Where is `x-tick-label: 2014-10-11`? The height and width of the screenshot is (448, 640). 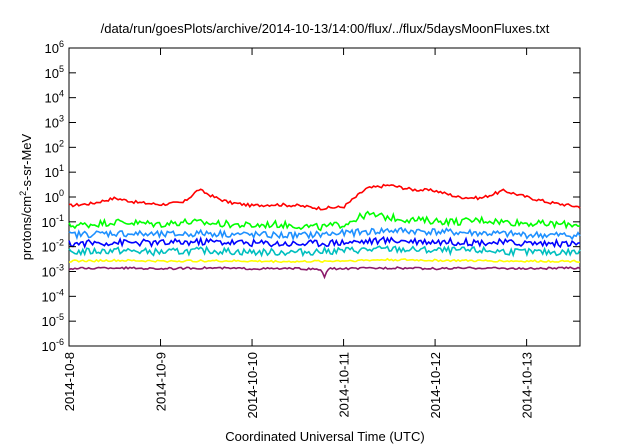
x-tick-label: 2014-10-11 is located at coordinates (344, 385).